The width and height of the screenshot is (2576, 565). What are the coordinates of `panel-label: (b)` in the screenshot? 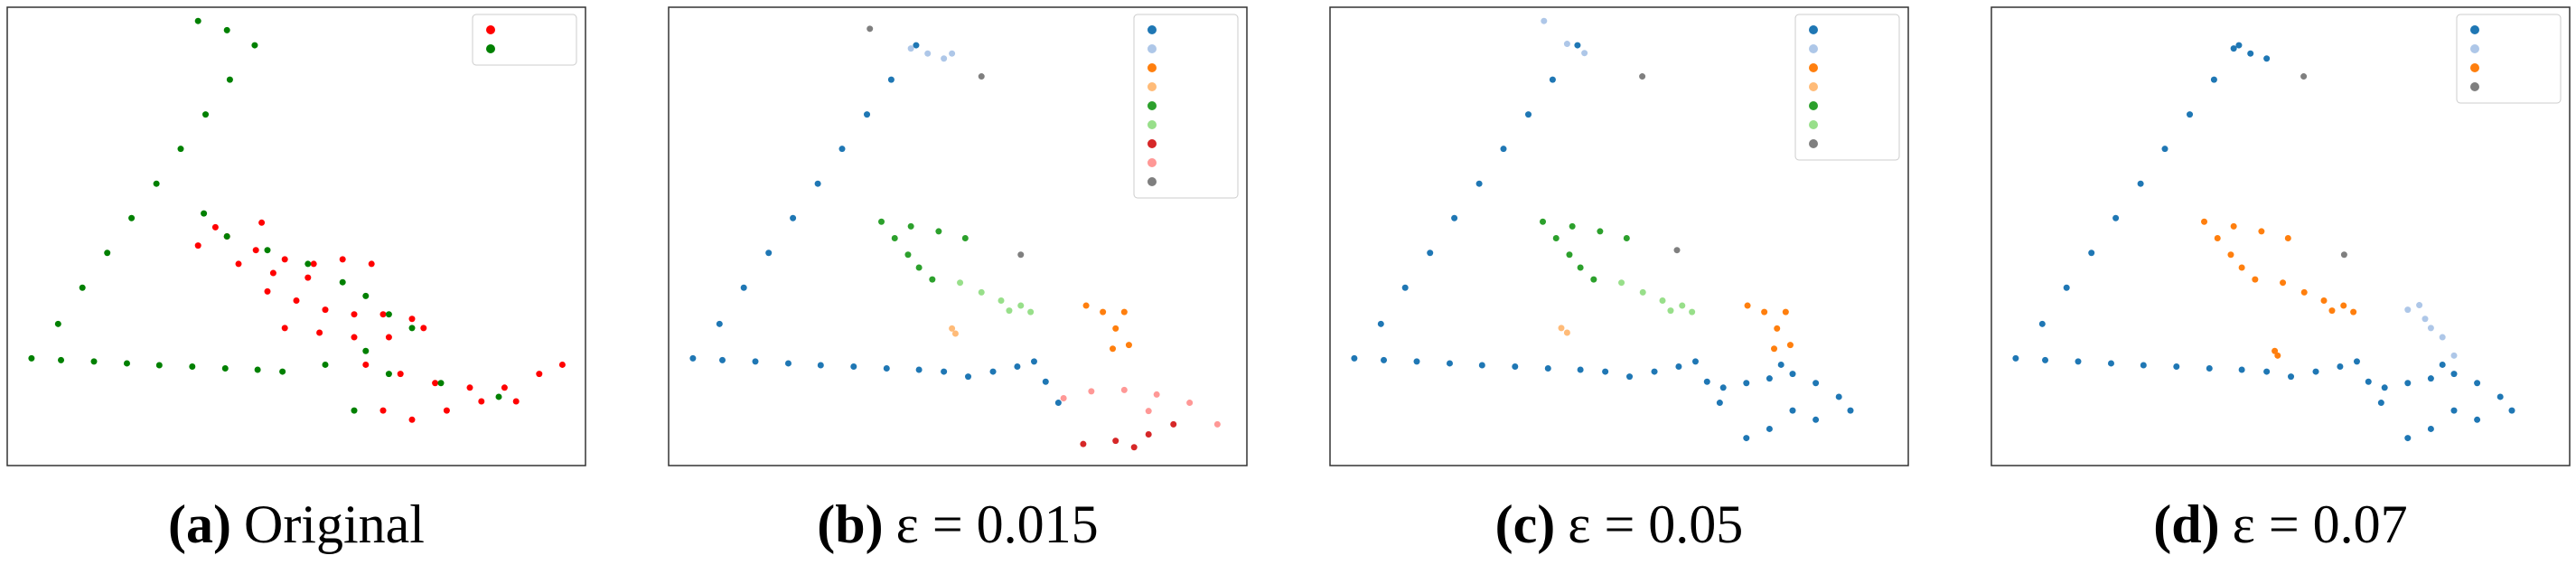 It's located at (850, 524).